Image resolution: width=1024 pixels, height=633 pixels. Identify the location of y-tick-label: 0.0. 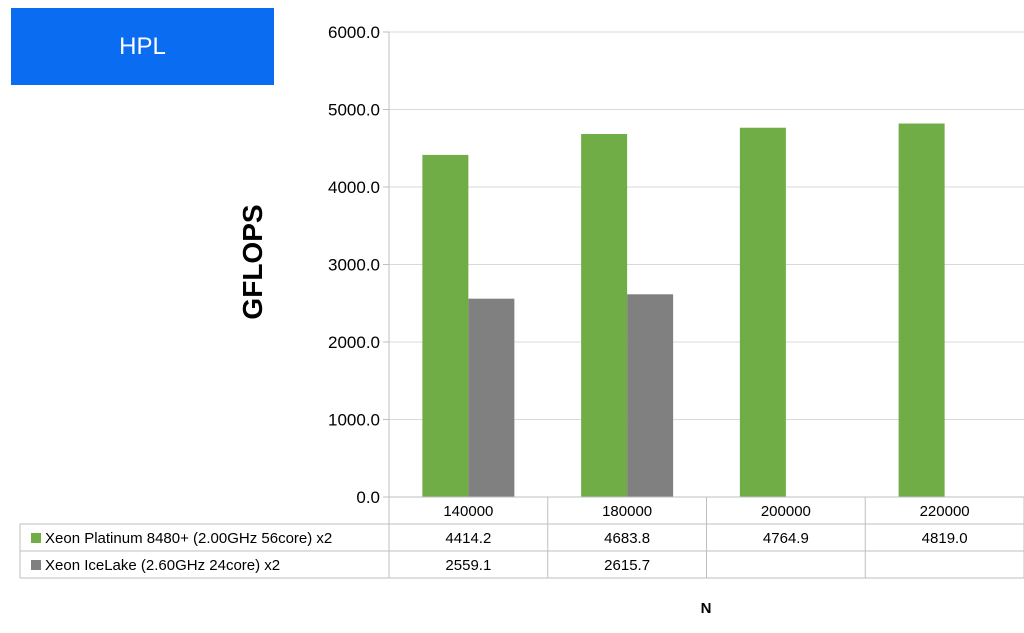
(368, 497).